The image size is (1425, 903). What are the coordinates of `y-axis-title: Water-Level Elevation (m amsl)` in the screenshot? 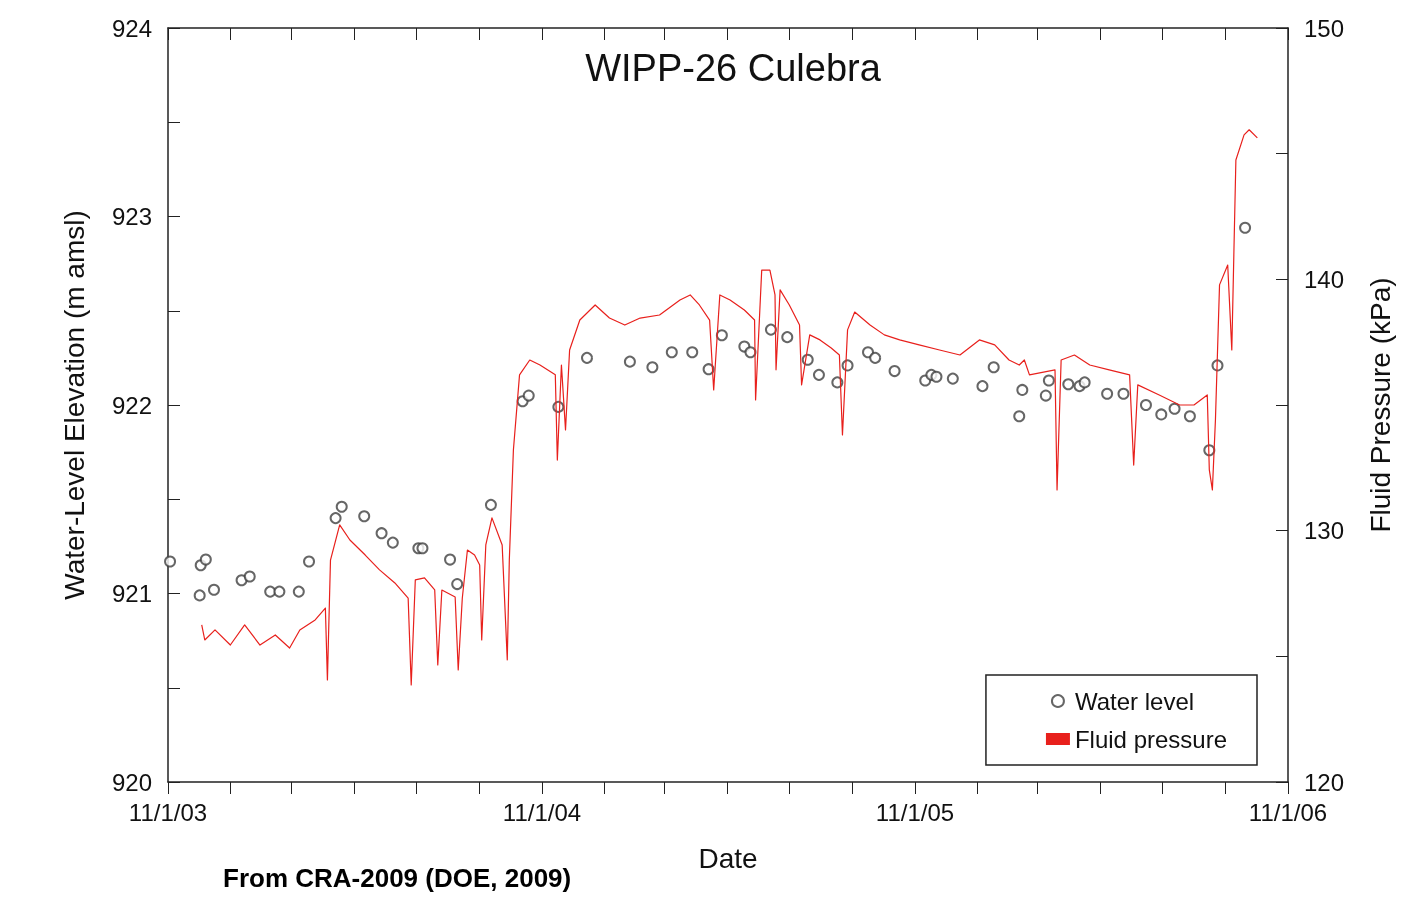 It's located at (74, 405).